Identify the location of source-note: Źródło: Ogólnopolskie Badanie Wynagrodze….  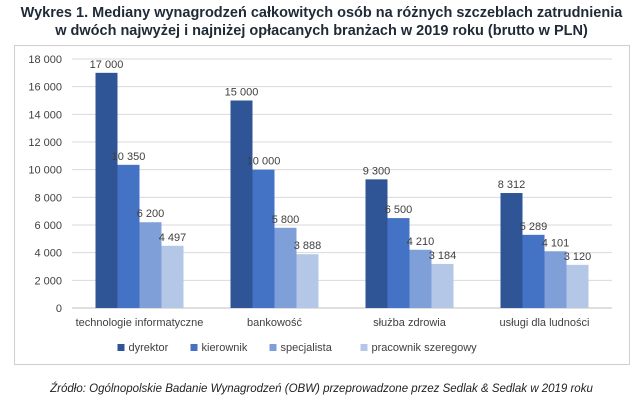
(321, 389).